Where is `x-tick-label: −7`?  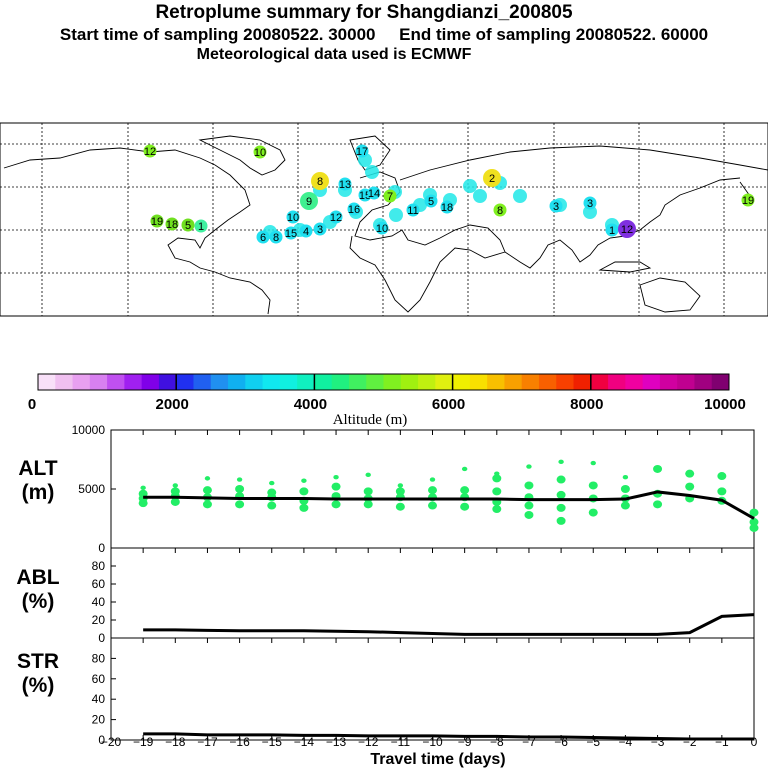
x-tick-label: −7 is located at coordinates (529, 742).